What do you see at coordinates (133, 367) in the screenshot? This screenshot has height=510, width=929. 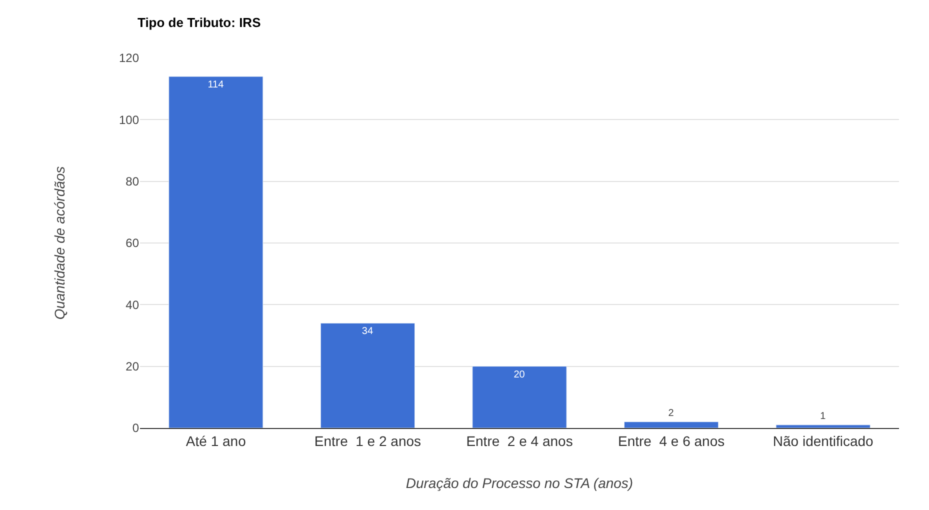 I see `y-tick-label: 20` at bounding box center [133, 367].